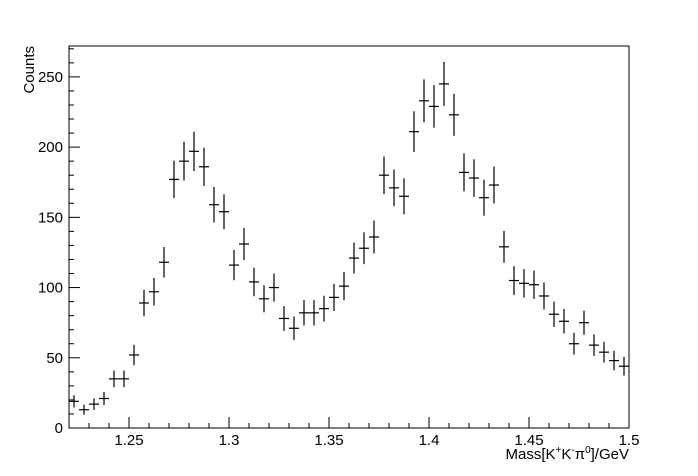 This screenshot has height=476, width=698. What do you see at coordinates (54, 358) in the screenshot?
I see `y-tick-label: 50` at bounding box center [54, 358].